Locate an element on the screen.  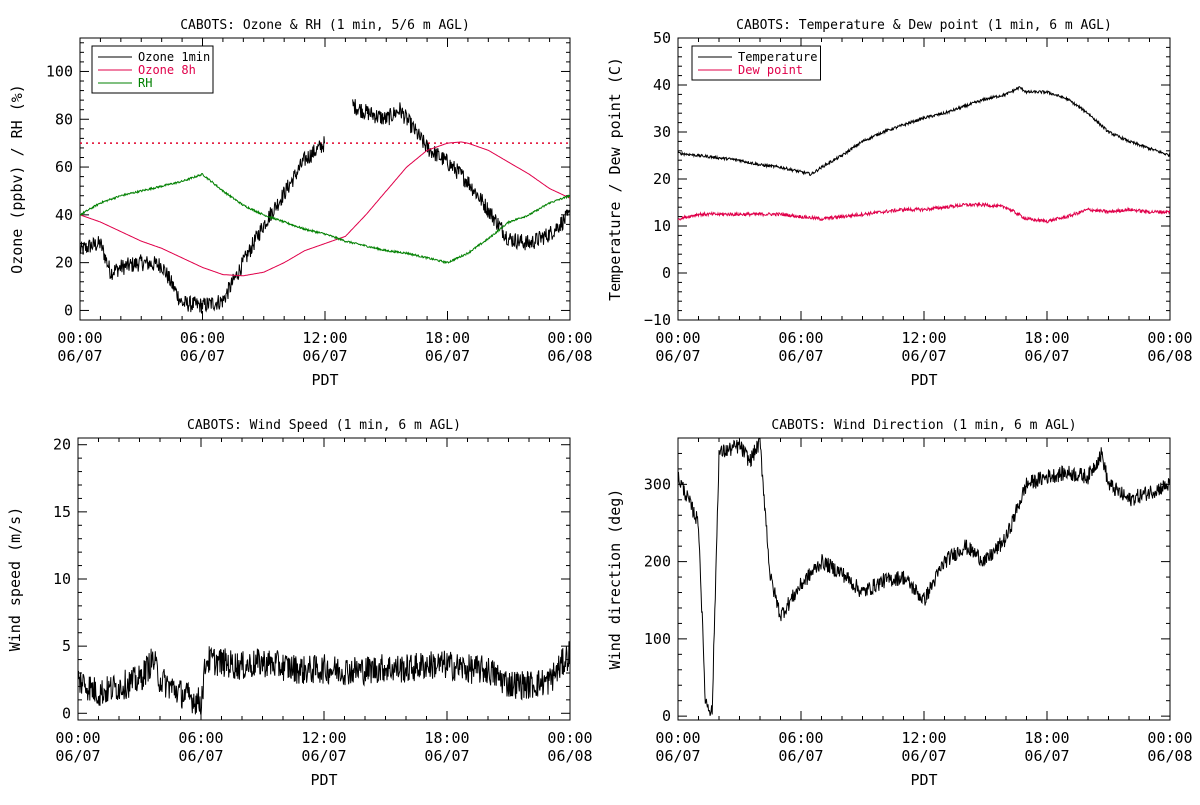
legend-box is located at coordinates (756, 63).